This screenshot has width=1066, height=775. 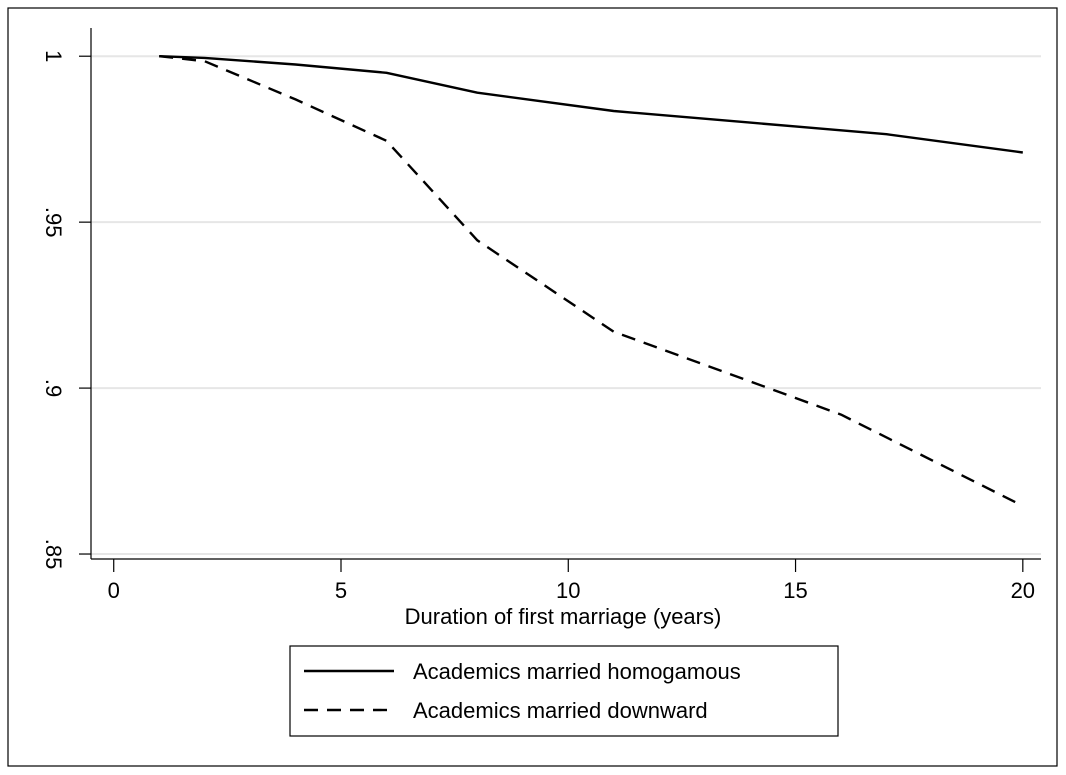 What do you see at coordinates (53, 388) in the screenshot?
I see `y-tick-label: .9` at bounding box center [53, 388].